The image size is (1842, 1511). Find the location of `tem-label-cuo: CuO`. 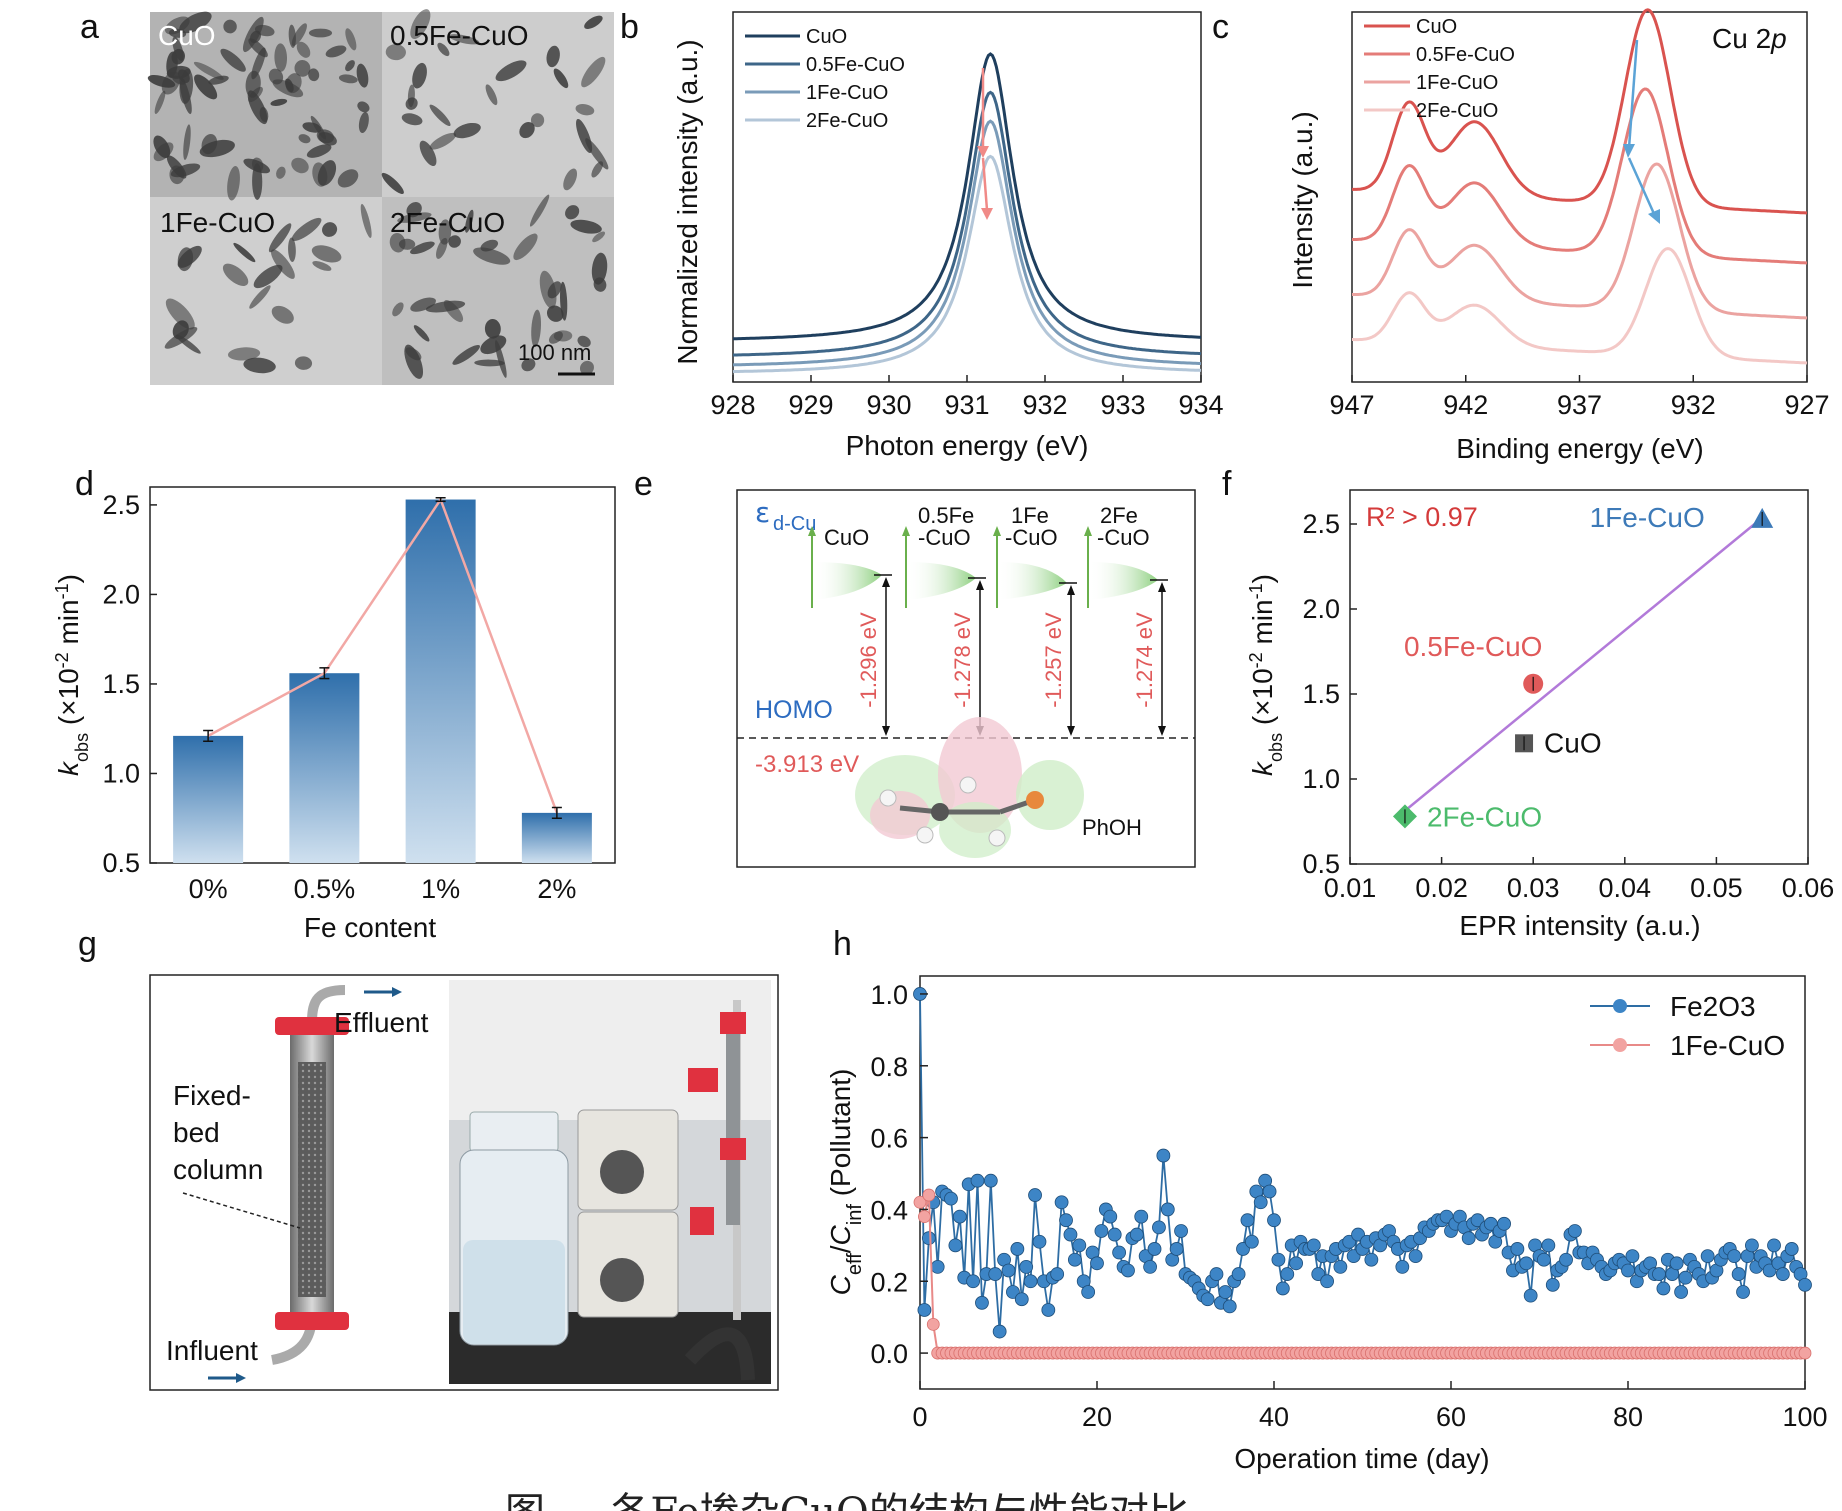

tem-label-cuo: CuO is located at coordinates (187, 35).